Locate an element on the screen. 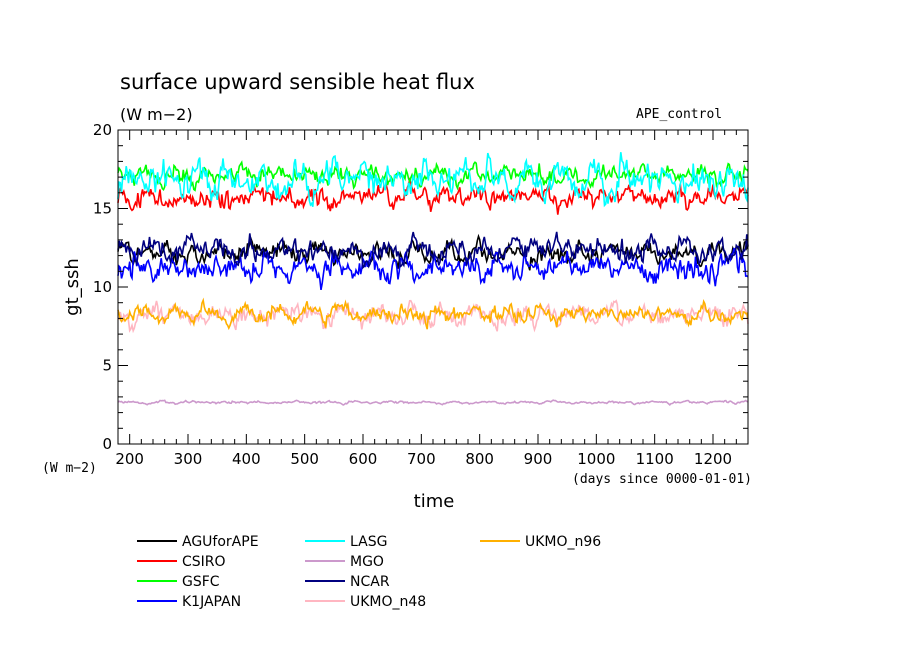  legend-label: CSIRO is located at coordinates (204, 562).